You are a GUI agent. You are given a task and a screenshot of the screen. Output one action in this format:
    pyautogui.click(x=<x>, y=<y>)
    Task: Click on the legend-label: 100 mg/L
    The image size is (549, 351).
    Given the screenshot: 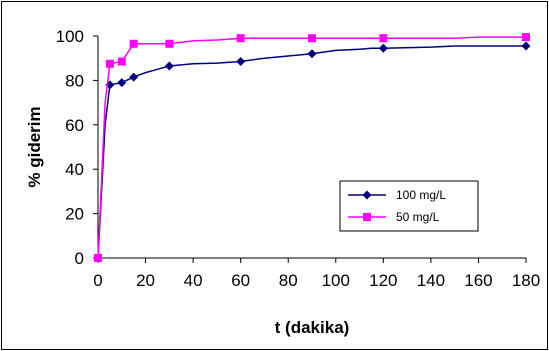 What is the action you would take?
    pyautogui.click(x=421, y=195)
    